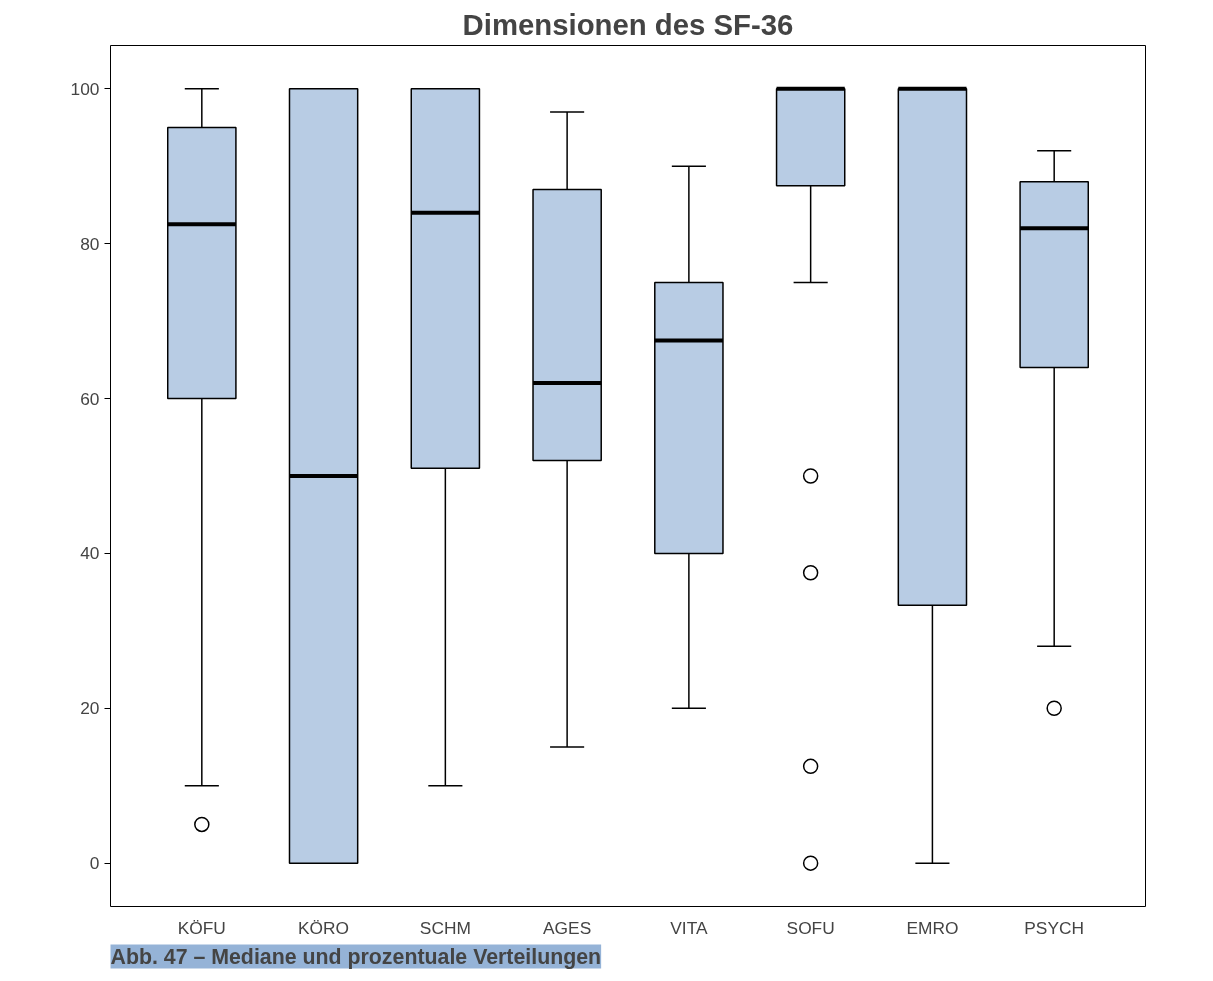 The image size is (1213, 981). Describe the element at coordinates (90, 243) in the screenshot. I see `y-tick-label: 80` at that location.